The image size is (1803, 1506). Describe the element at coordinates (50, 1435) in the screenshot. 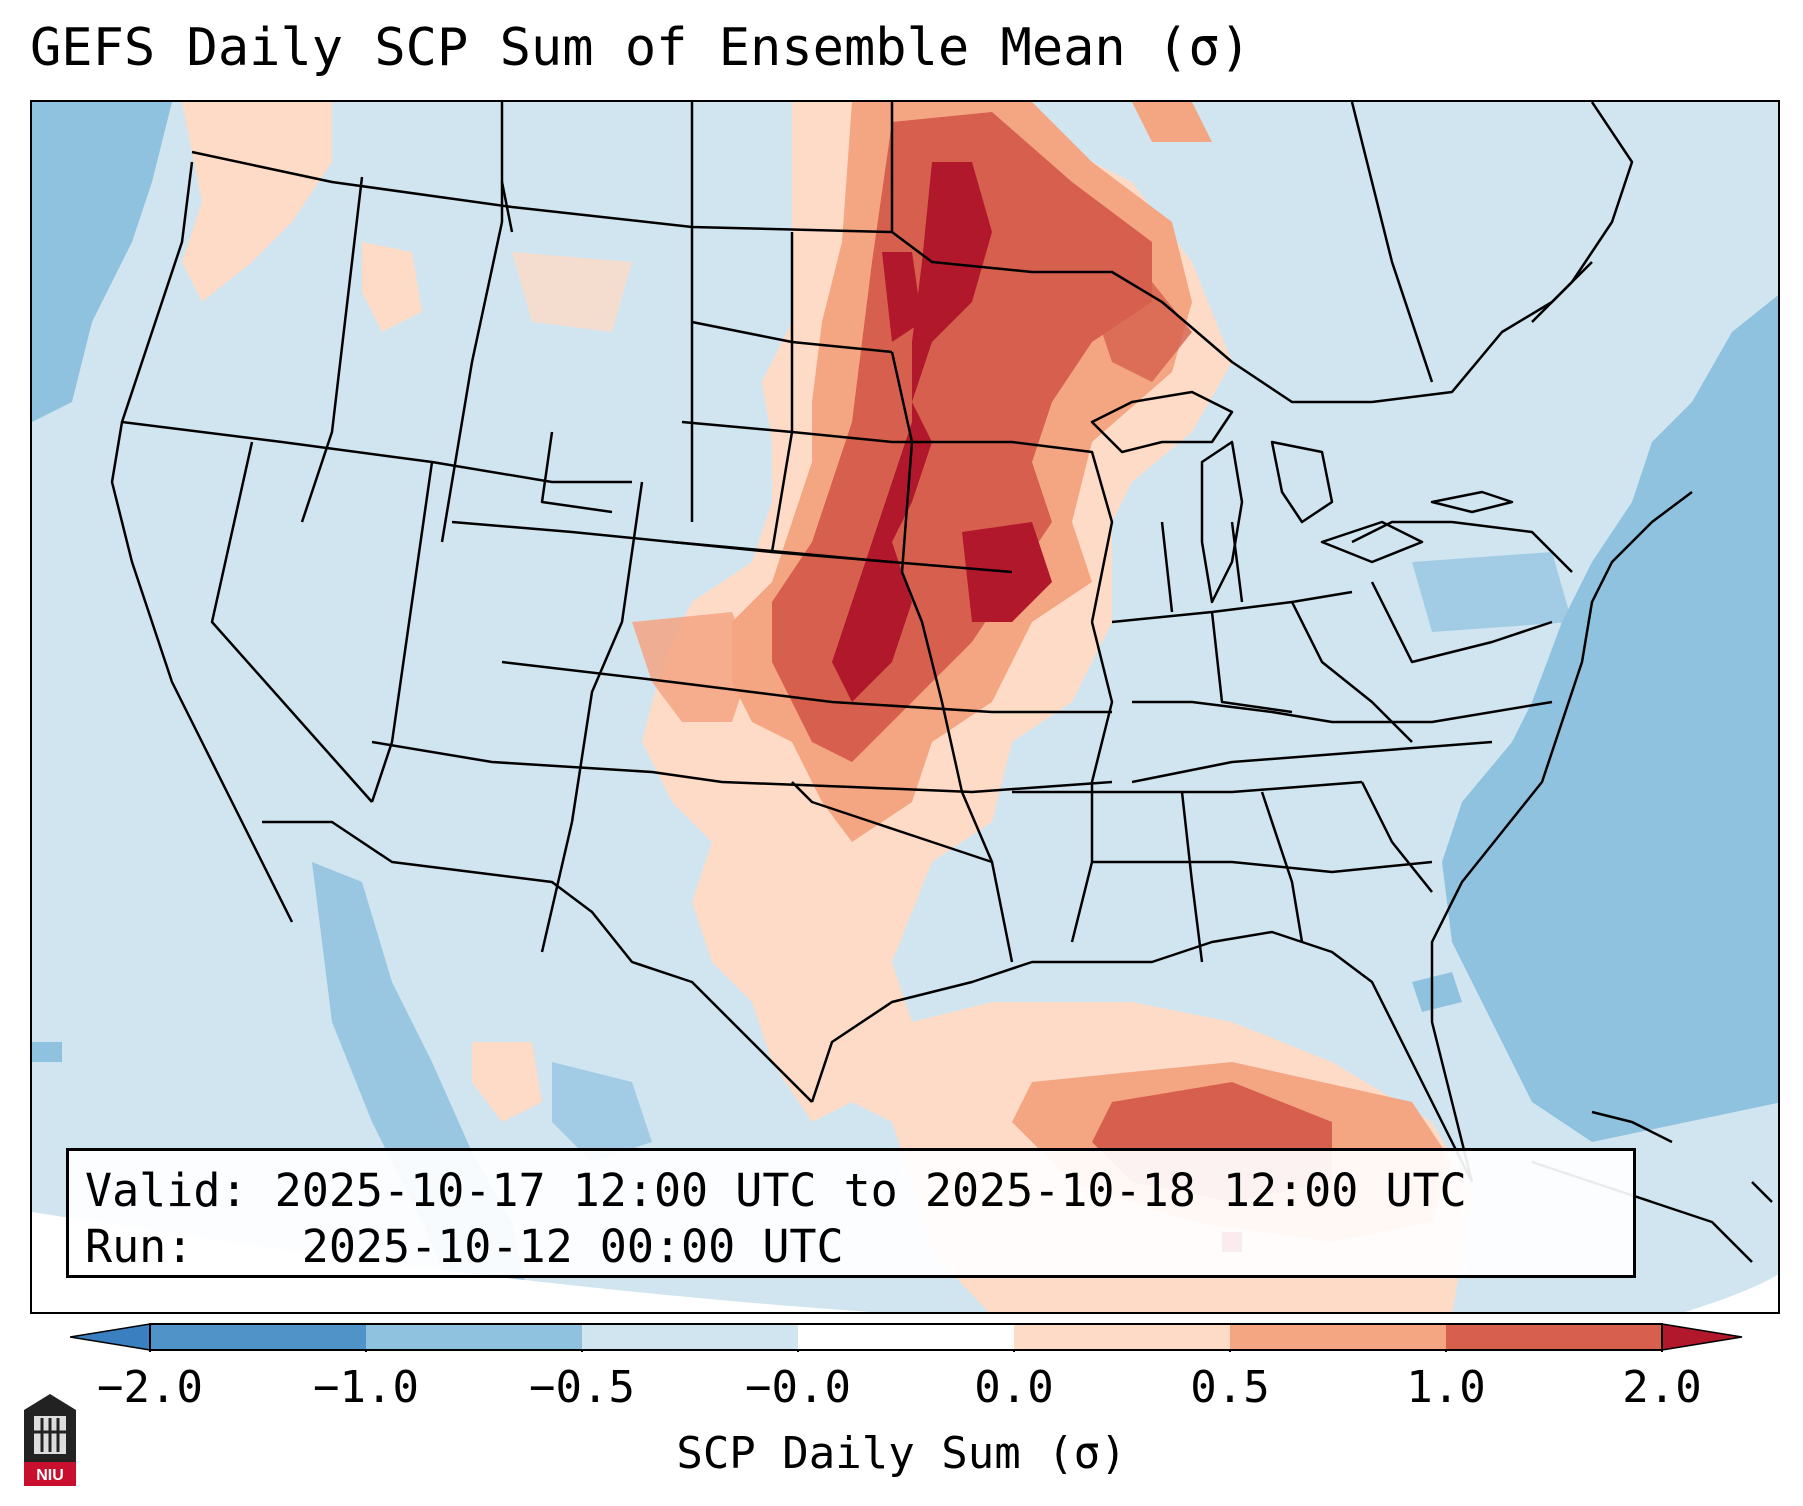

I see `logo-windows` at that location.